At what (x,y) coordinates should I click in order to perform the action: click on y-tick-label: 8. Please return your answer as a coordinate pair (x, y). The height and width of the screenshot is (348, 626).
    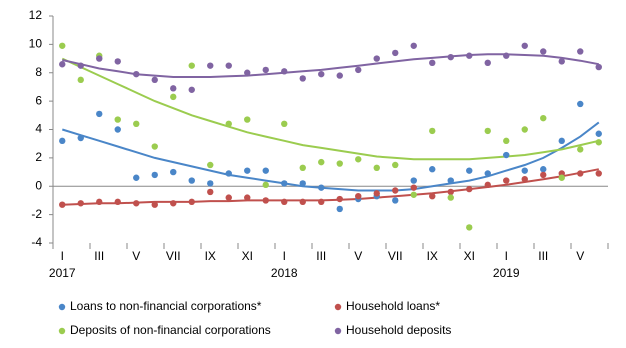
    Looking at the image, I should click on (38, 72).